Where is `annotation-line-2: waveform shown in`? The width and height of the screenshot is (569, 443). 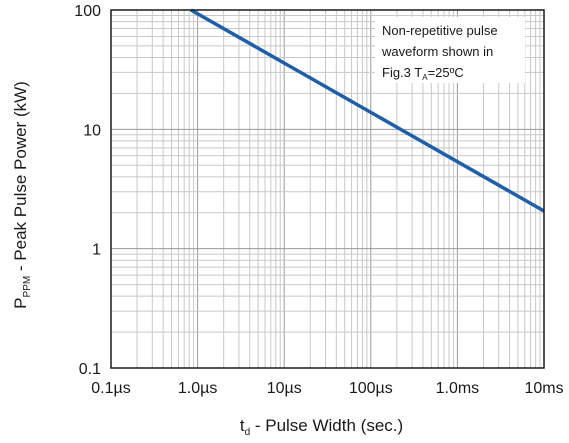 annotation-line-2: waveform shown in is located at coordinates (437, 51).